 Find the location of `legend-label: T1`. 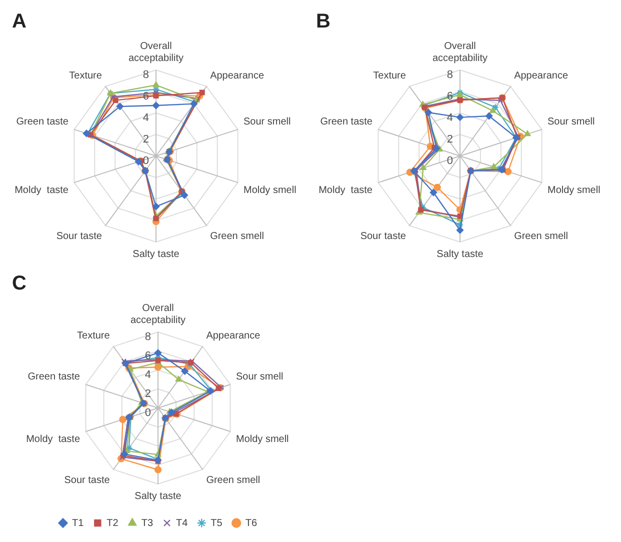

legend-label: T1 is located at coordinates (78, 523).